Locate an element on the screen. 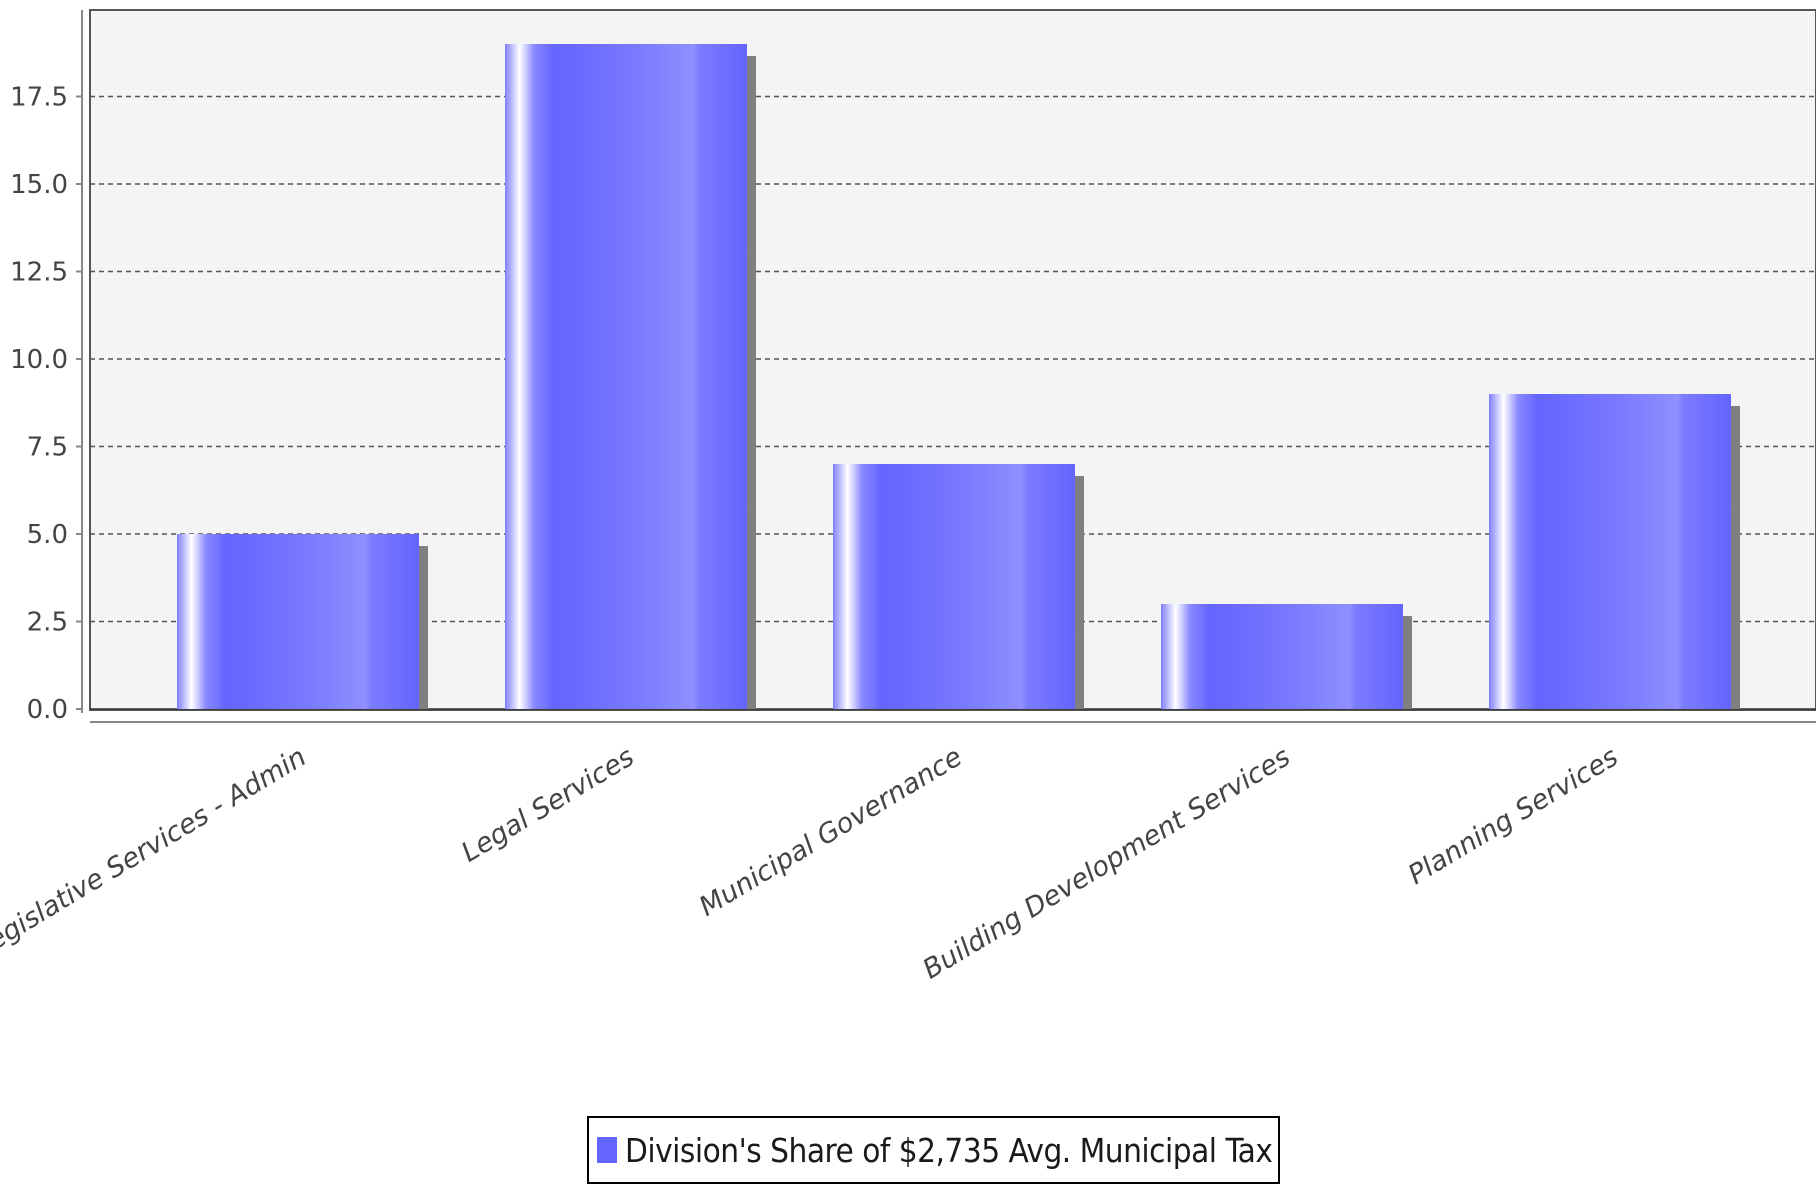 The height and width of the screenshot is (1186, 1816). x-category-label: Legislative Services - Admin is located at coordinates (156, 852).